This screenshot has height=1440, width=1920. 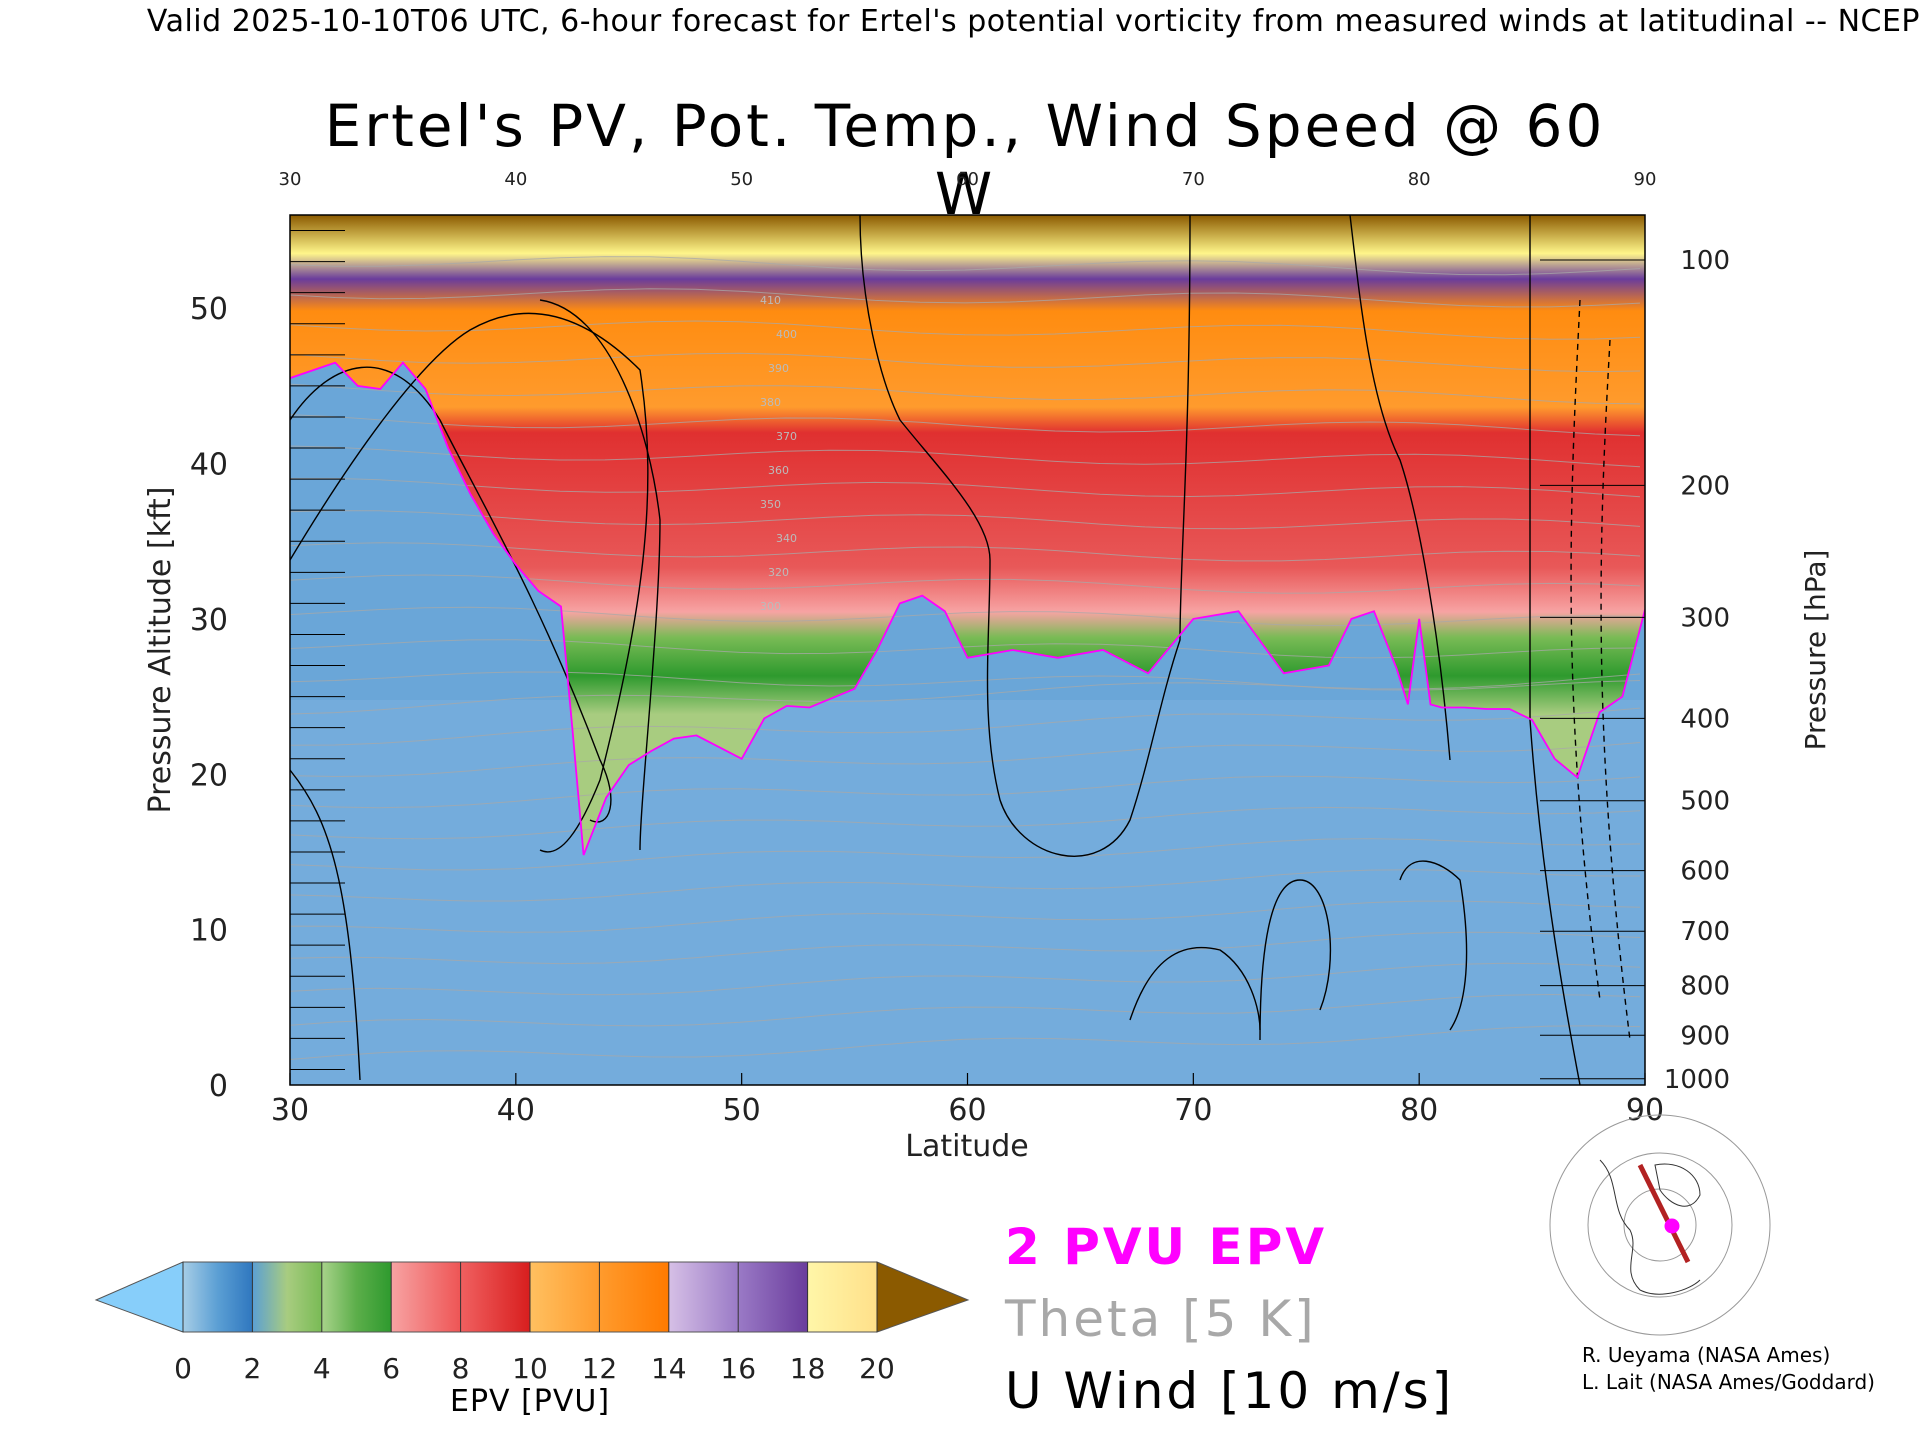 I want to click on colorbar-tick-label: 18, so click(x=808, y=1368).